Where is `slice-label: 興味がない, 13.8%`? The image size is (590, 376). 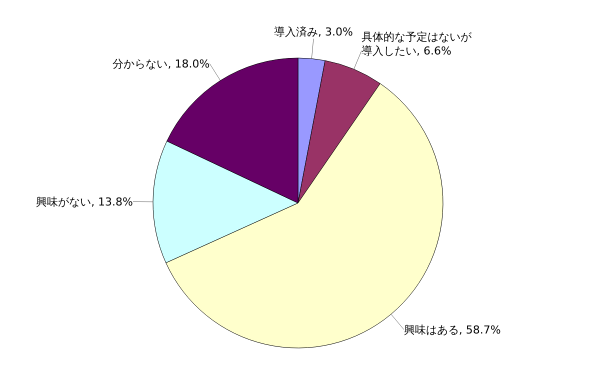 slice-label: 興味がない, 13.8% is located at coordinates (85, 201).